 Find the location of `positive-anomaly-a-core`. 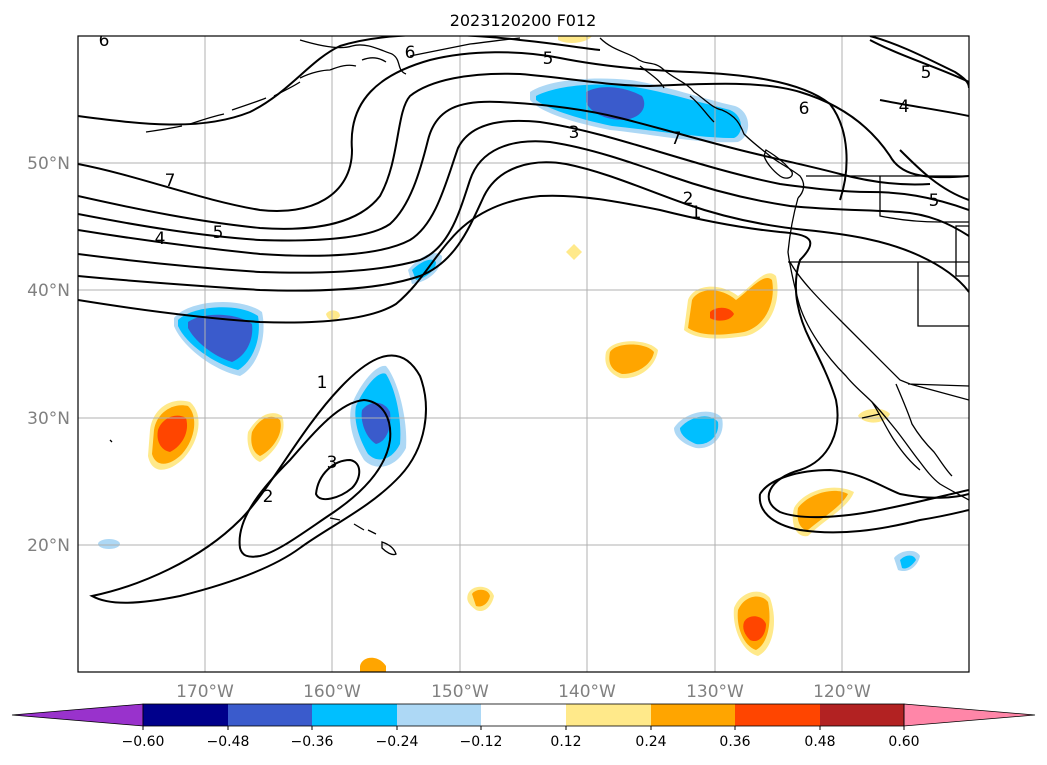

positive-anomaly-a-core is located at coordinates (172, 433).